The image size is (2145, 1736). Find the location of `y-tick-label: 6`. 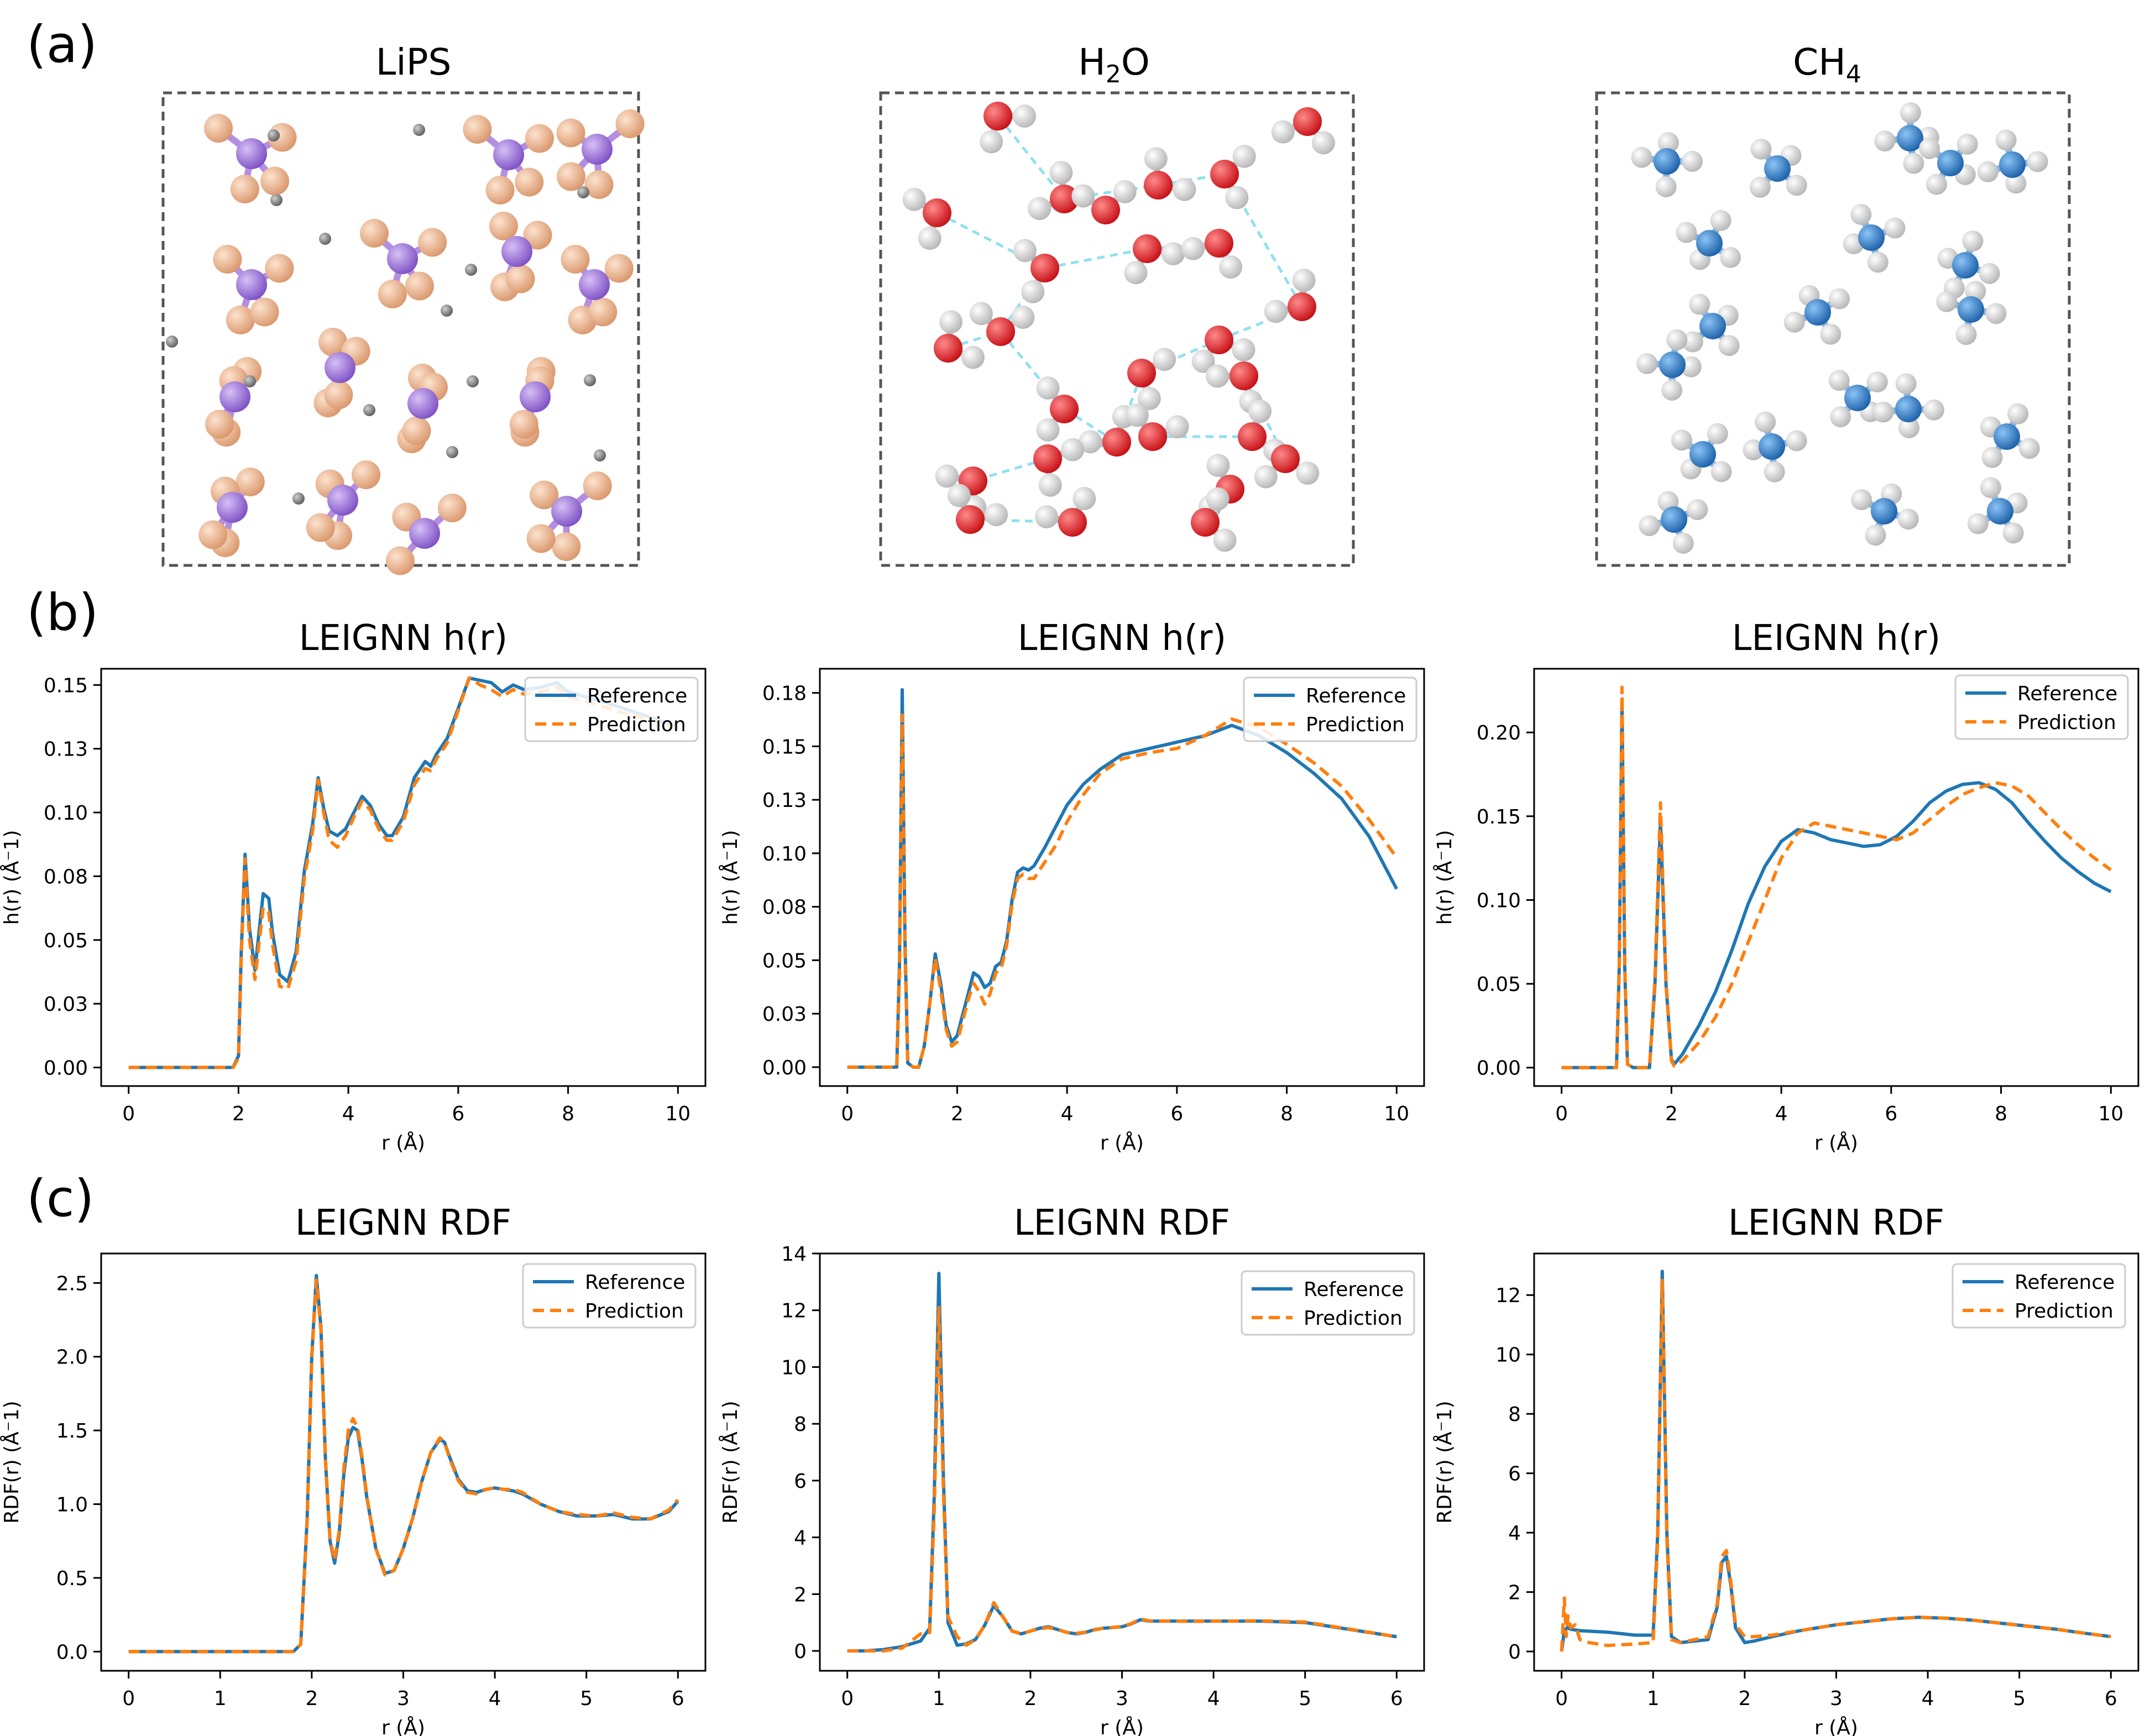

y-tick-label: 6 is located at coordinates (800, 1482).